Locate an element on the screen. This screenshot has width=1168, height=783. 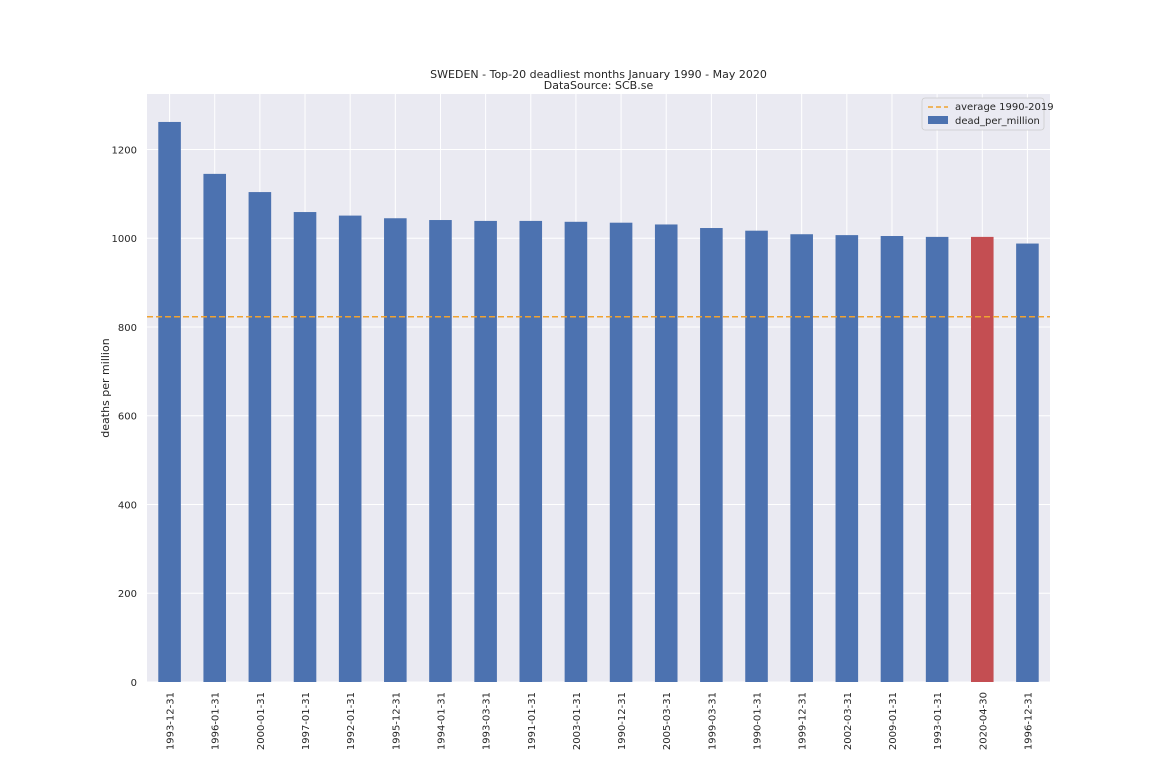
x-tick-label: 1996-01-31 is located at coordinates (216, 721).